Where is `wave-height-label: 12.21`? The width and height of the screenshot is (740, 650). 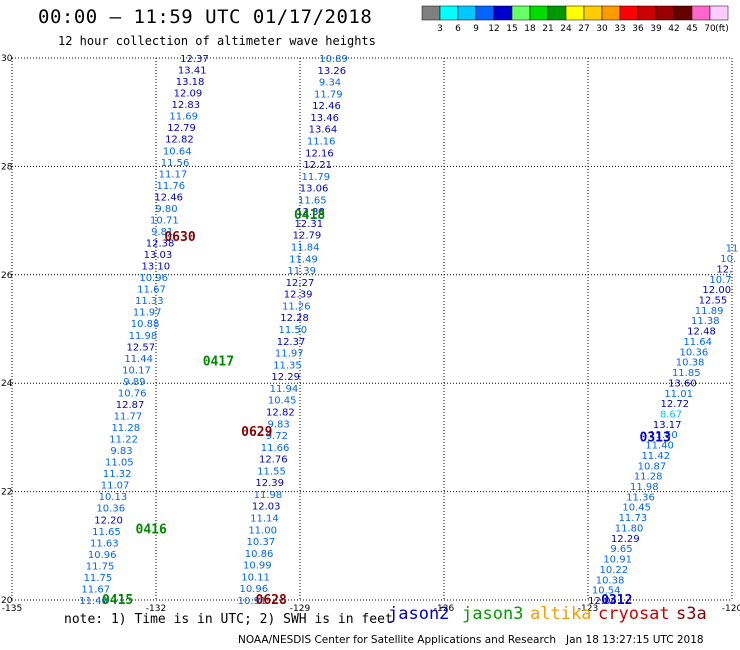
wave-height-label: 12.21 is located at coordinates (317, 165).